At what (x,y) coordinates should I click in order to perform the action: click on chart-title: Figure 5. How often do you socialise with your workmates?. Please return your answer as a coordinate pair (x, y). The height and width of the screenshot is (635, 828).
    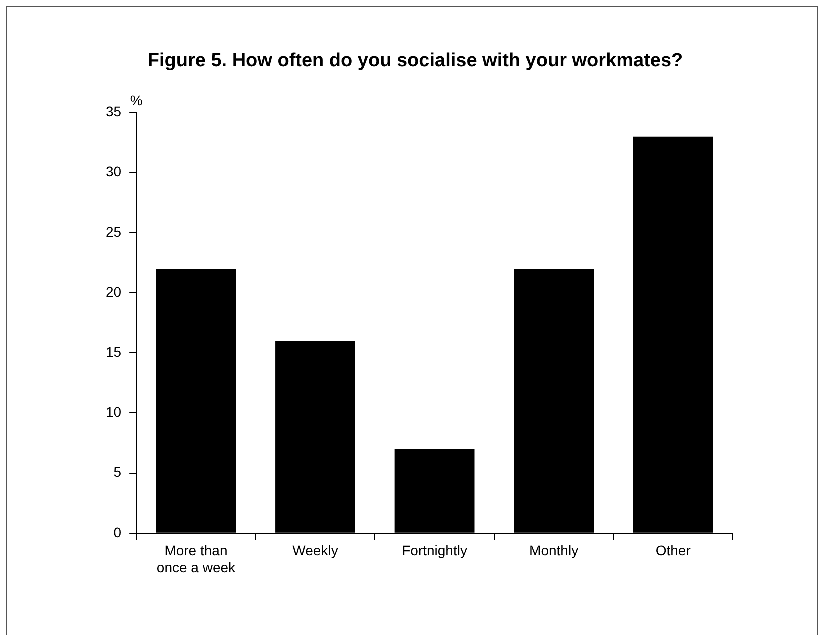
    Looking at the image, I should click on (416, 61).